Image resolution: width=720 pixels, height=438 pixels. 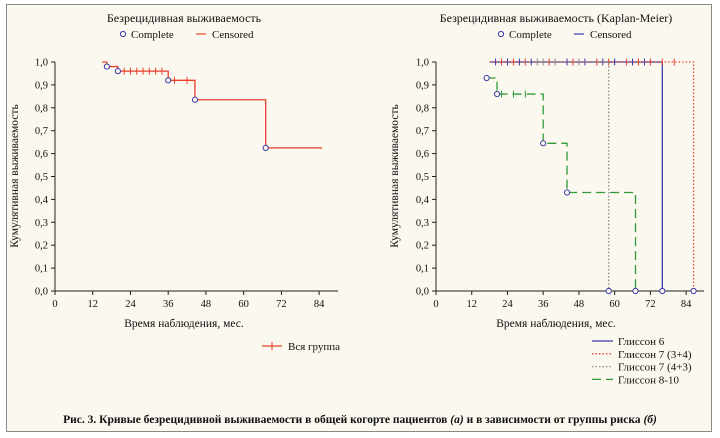 I want to click on chart-a-title: Безрецидивная выживаемость, so click(x=184, y=18).